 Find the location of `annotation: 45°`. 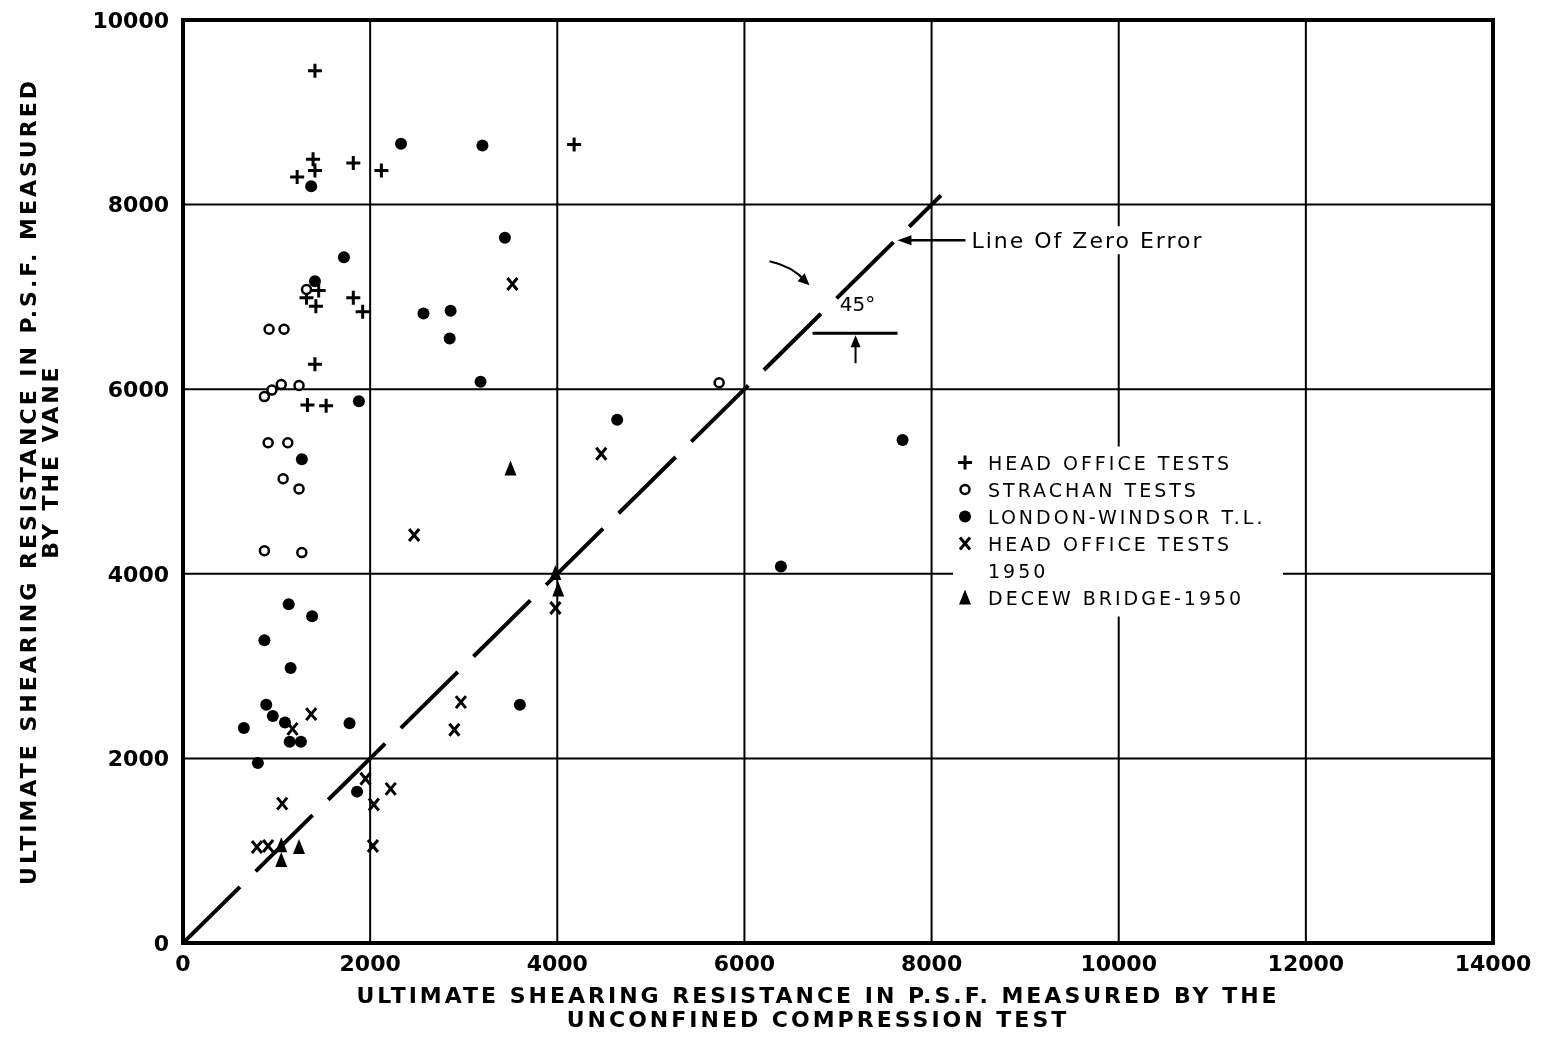

annotation: 45° is located at coordinates (857, 304).